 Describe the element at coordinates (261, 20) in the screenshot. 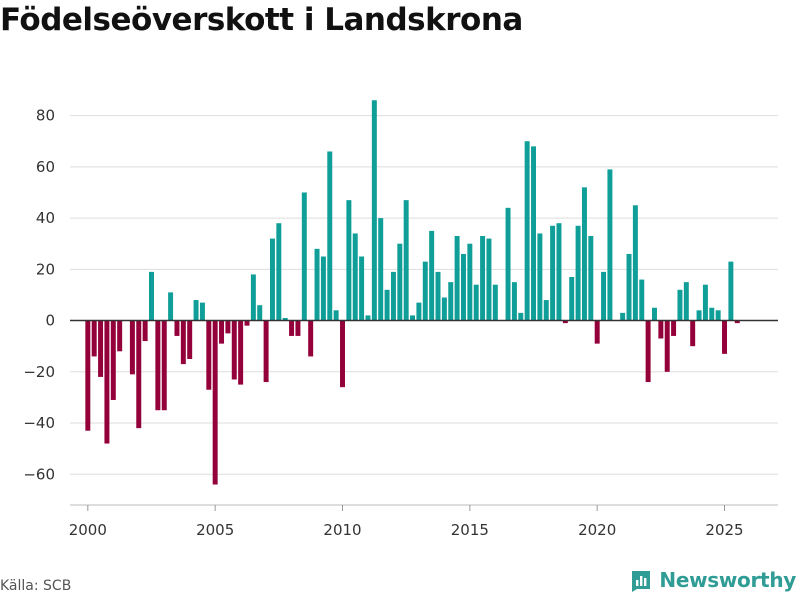

I see `chart-title: Födelseöverskott i Landskrona` at that location.